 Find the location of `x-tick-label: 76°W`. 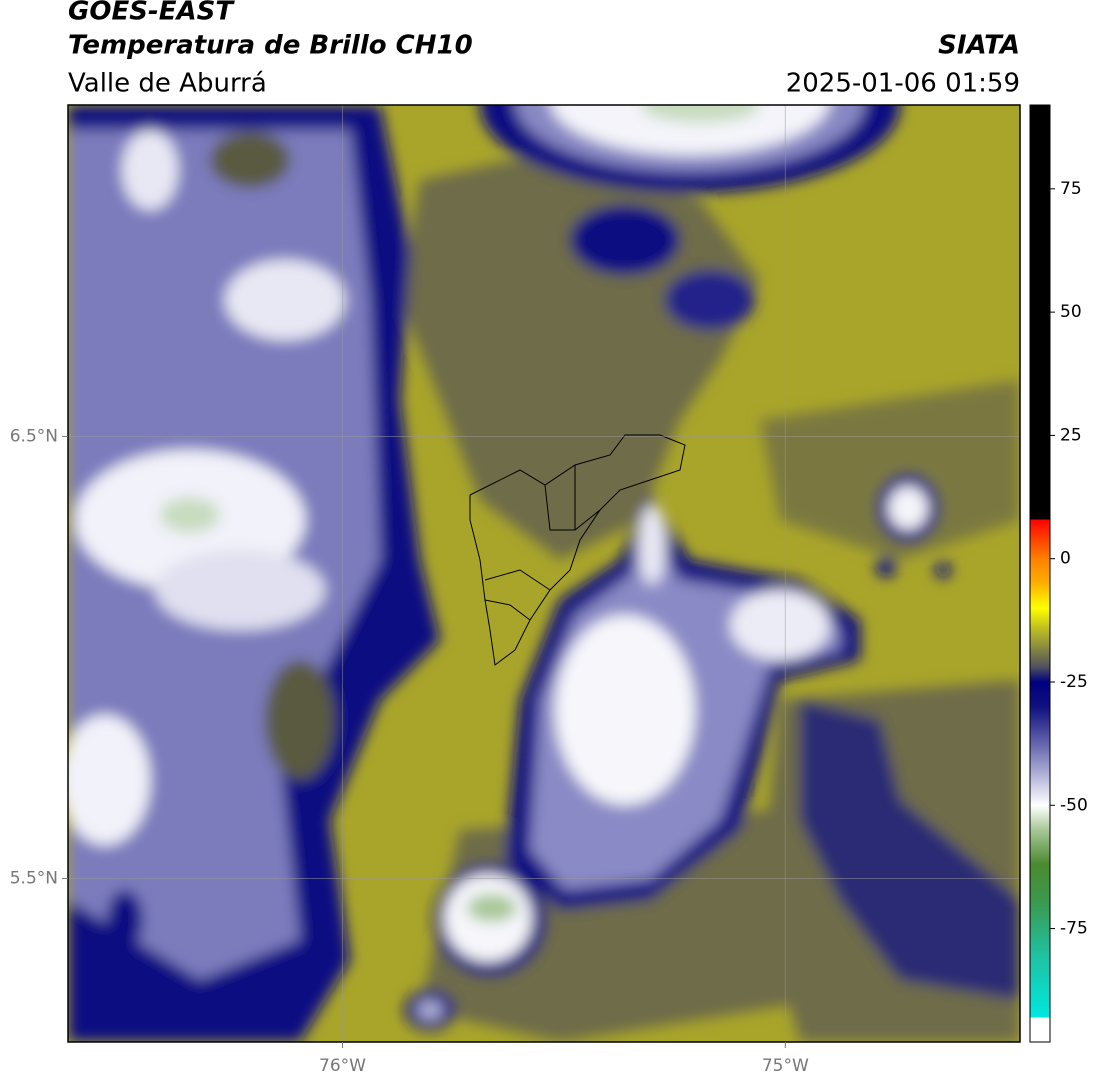

x-tick-label: 76°W is located at coordinates (342, 1066).